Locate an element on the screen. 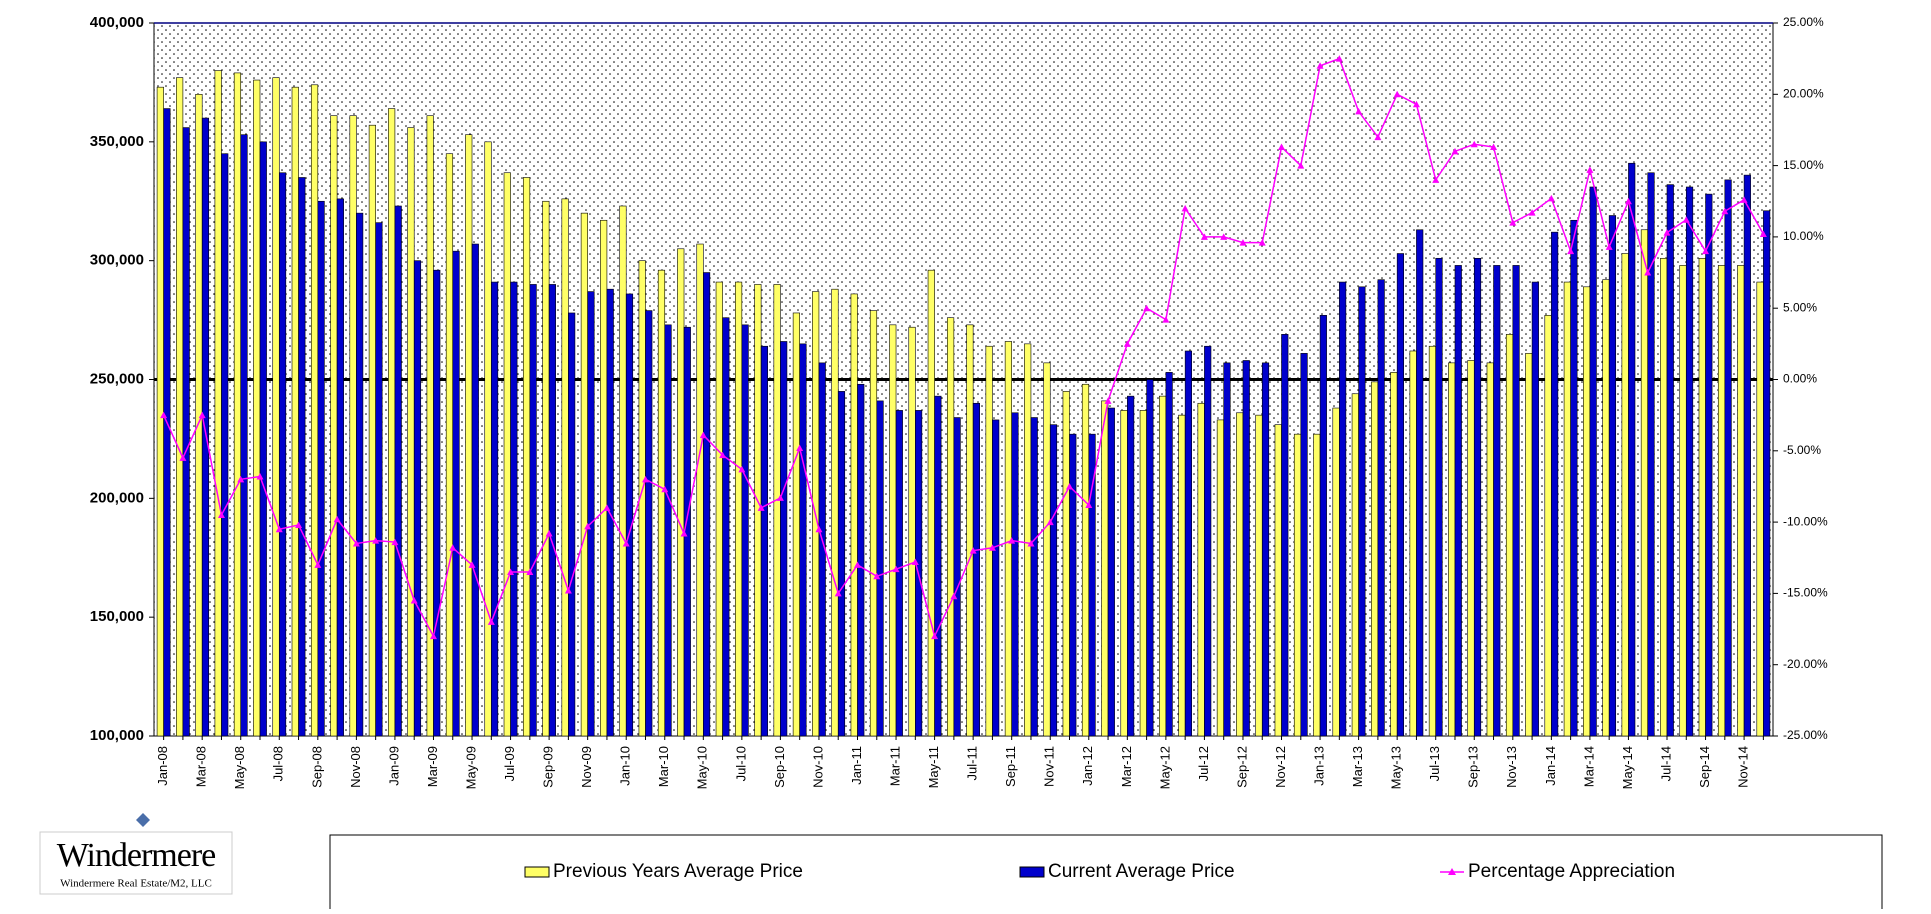  logo-icon is located at coordinates (143, 820).